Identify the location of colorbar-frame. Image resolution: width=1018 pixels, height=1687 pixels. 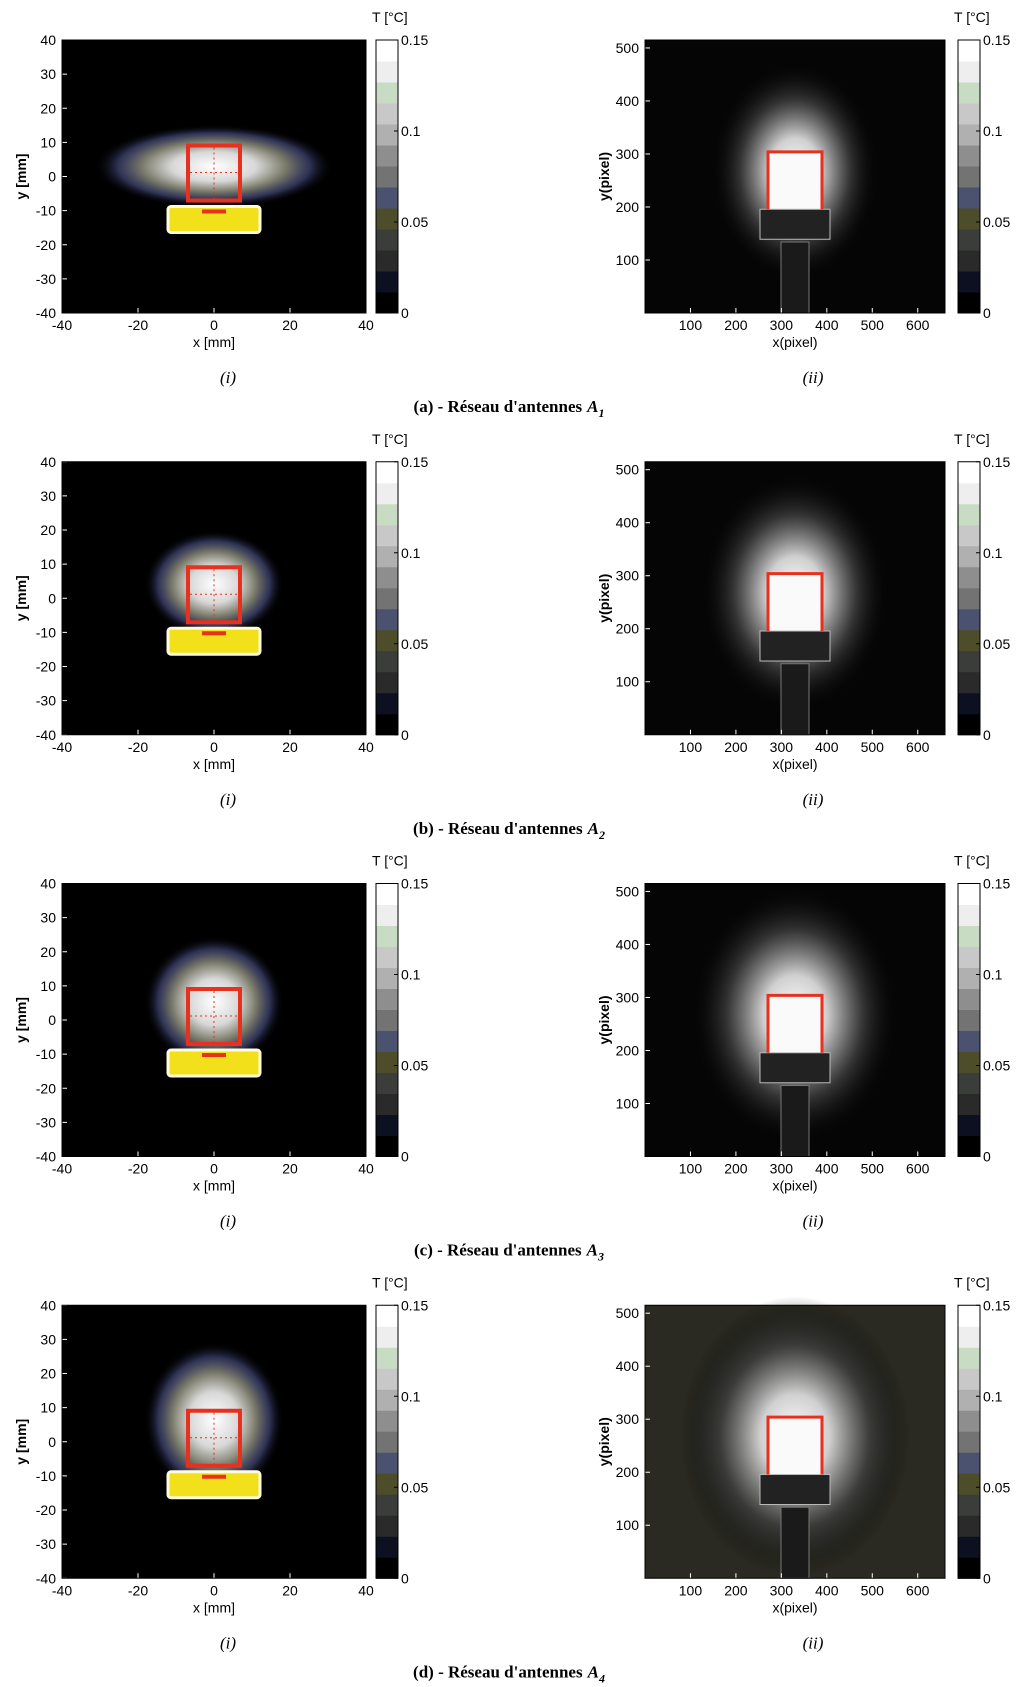
(387, 1441).